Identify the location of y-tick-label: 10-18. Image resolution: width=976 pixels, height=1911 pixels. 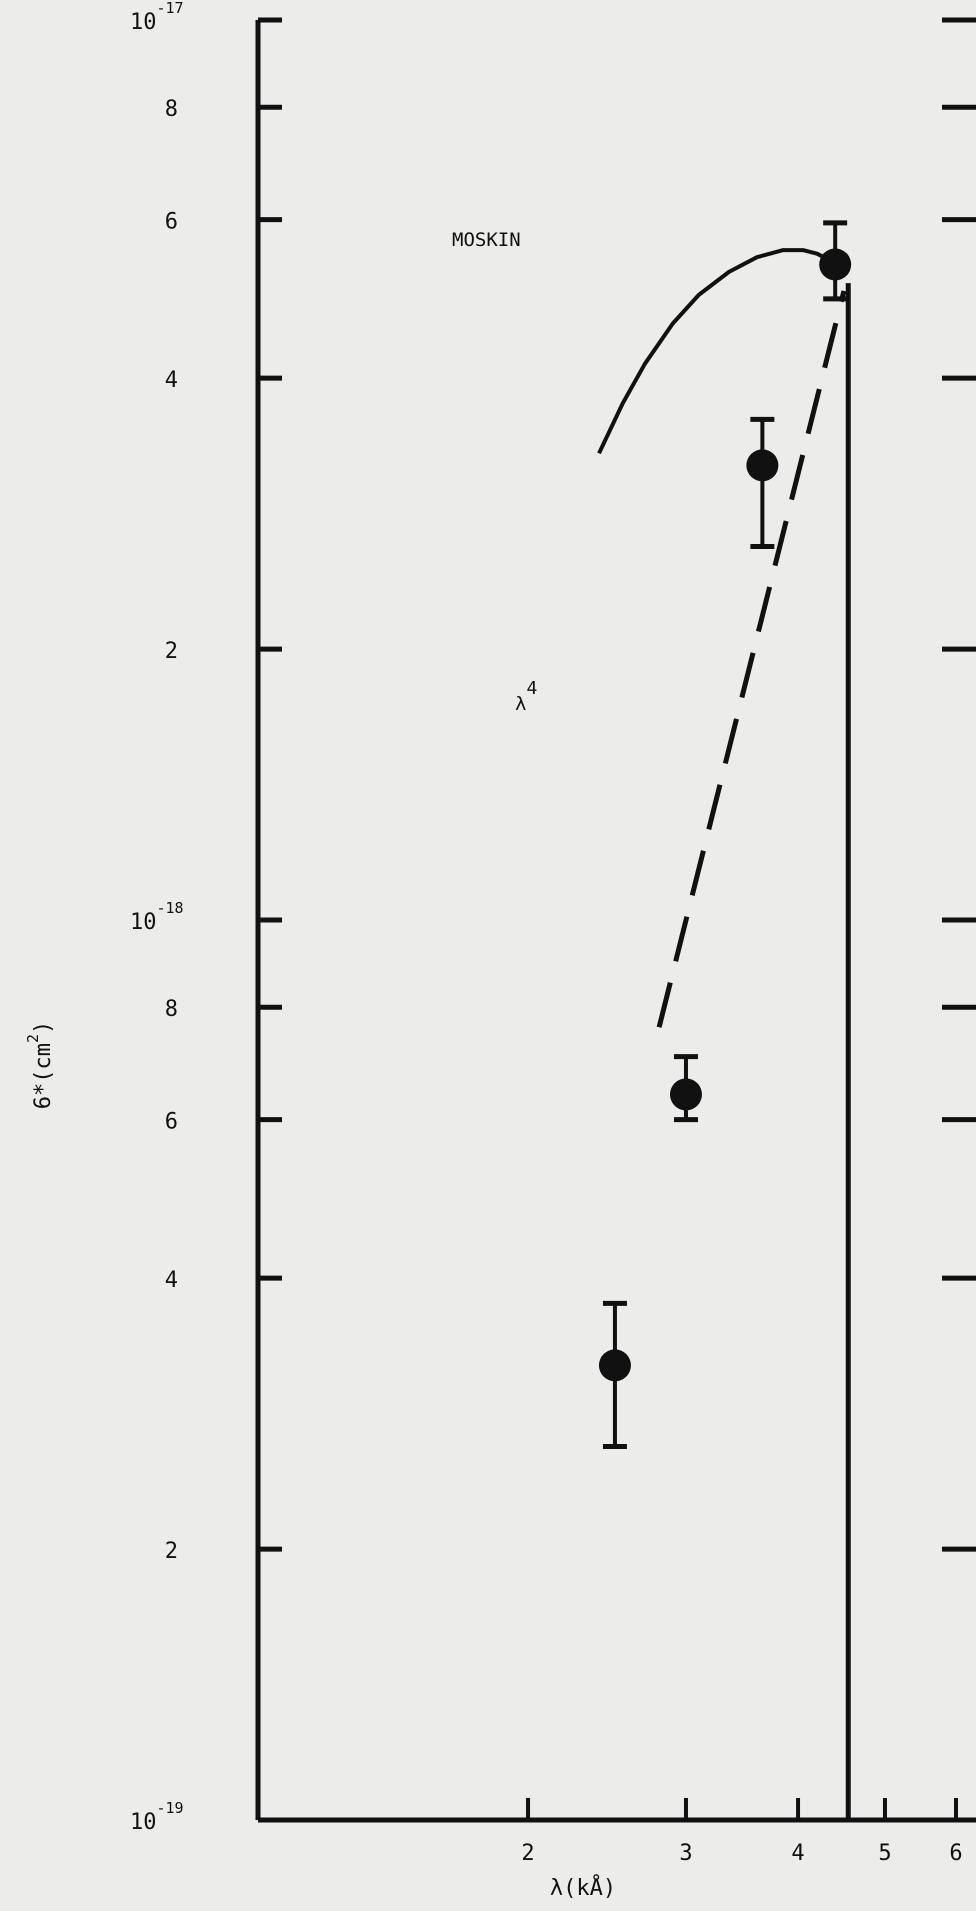
(157, 917).